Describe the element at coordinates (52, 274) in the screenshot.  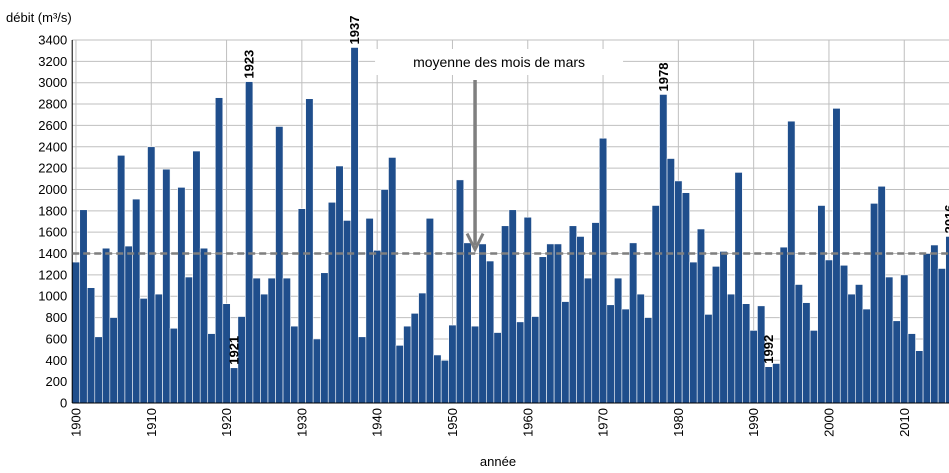
I see `y-tick-label: 1200` at that location.